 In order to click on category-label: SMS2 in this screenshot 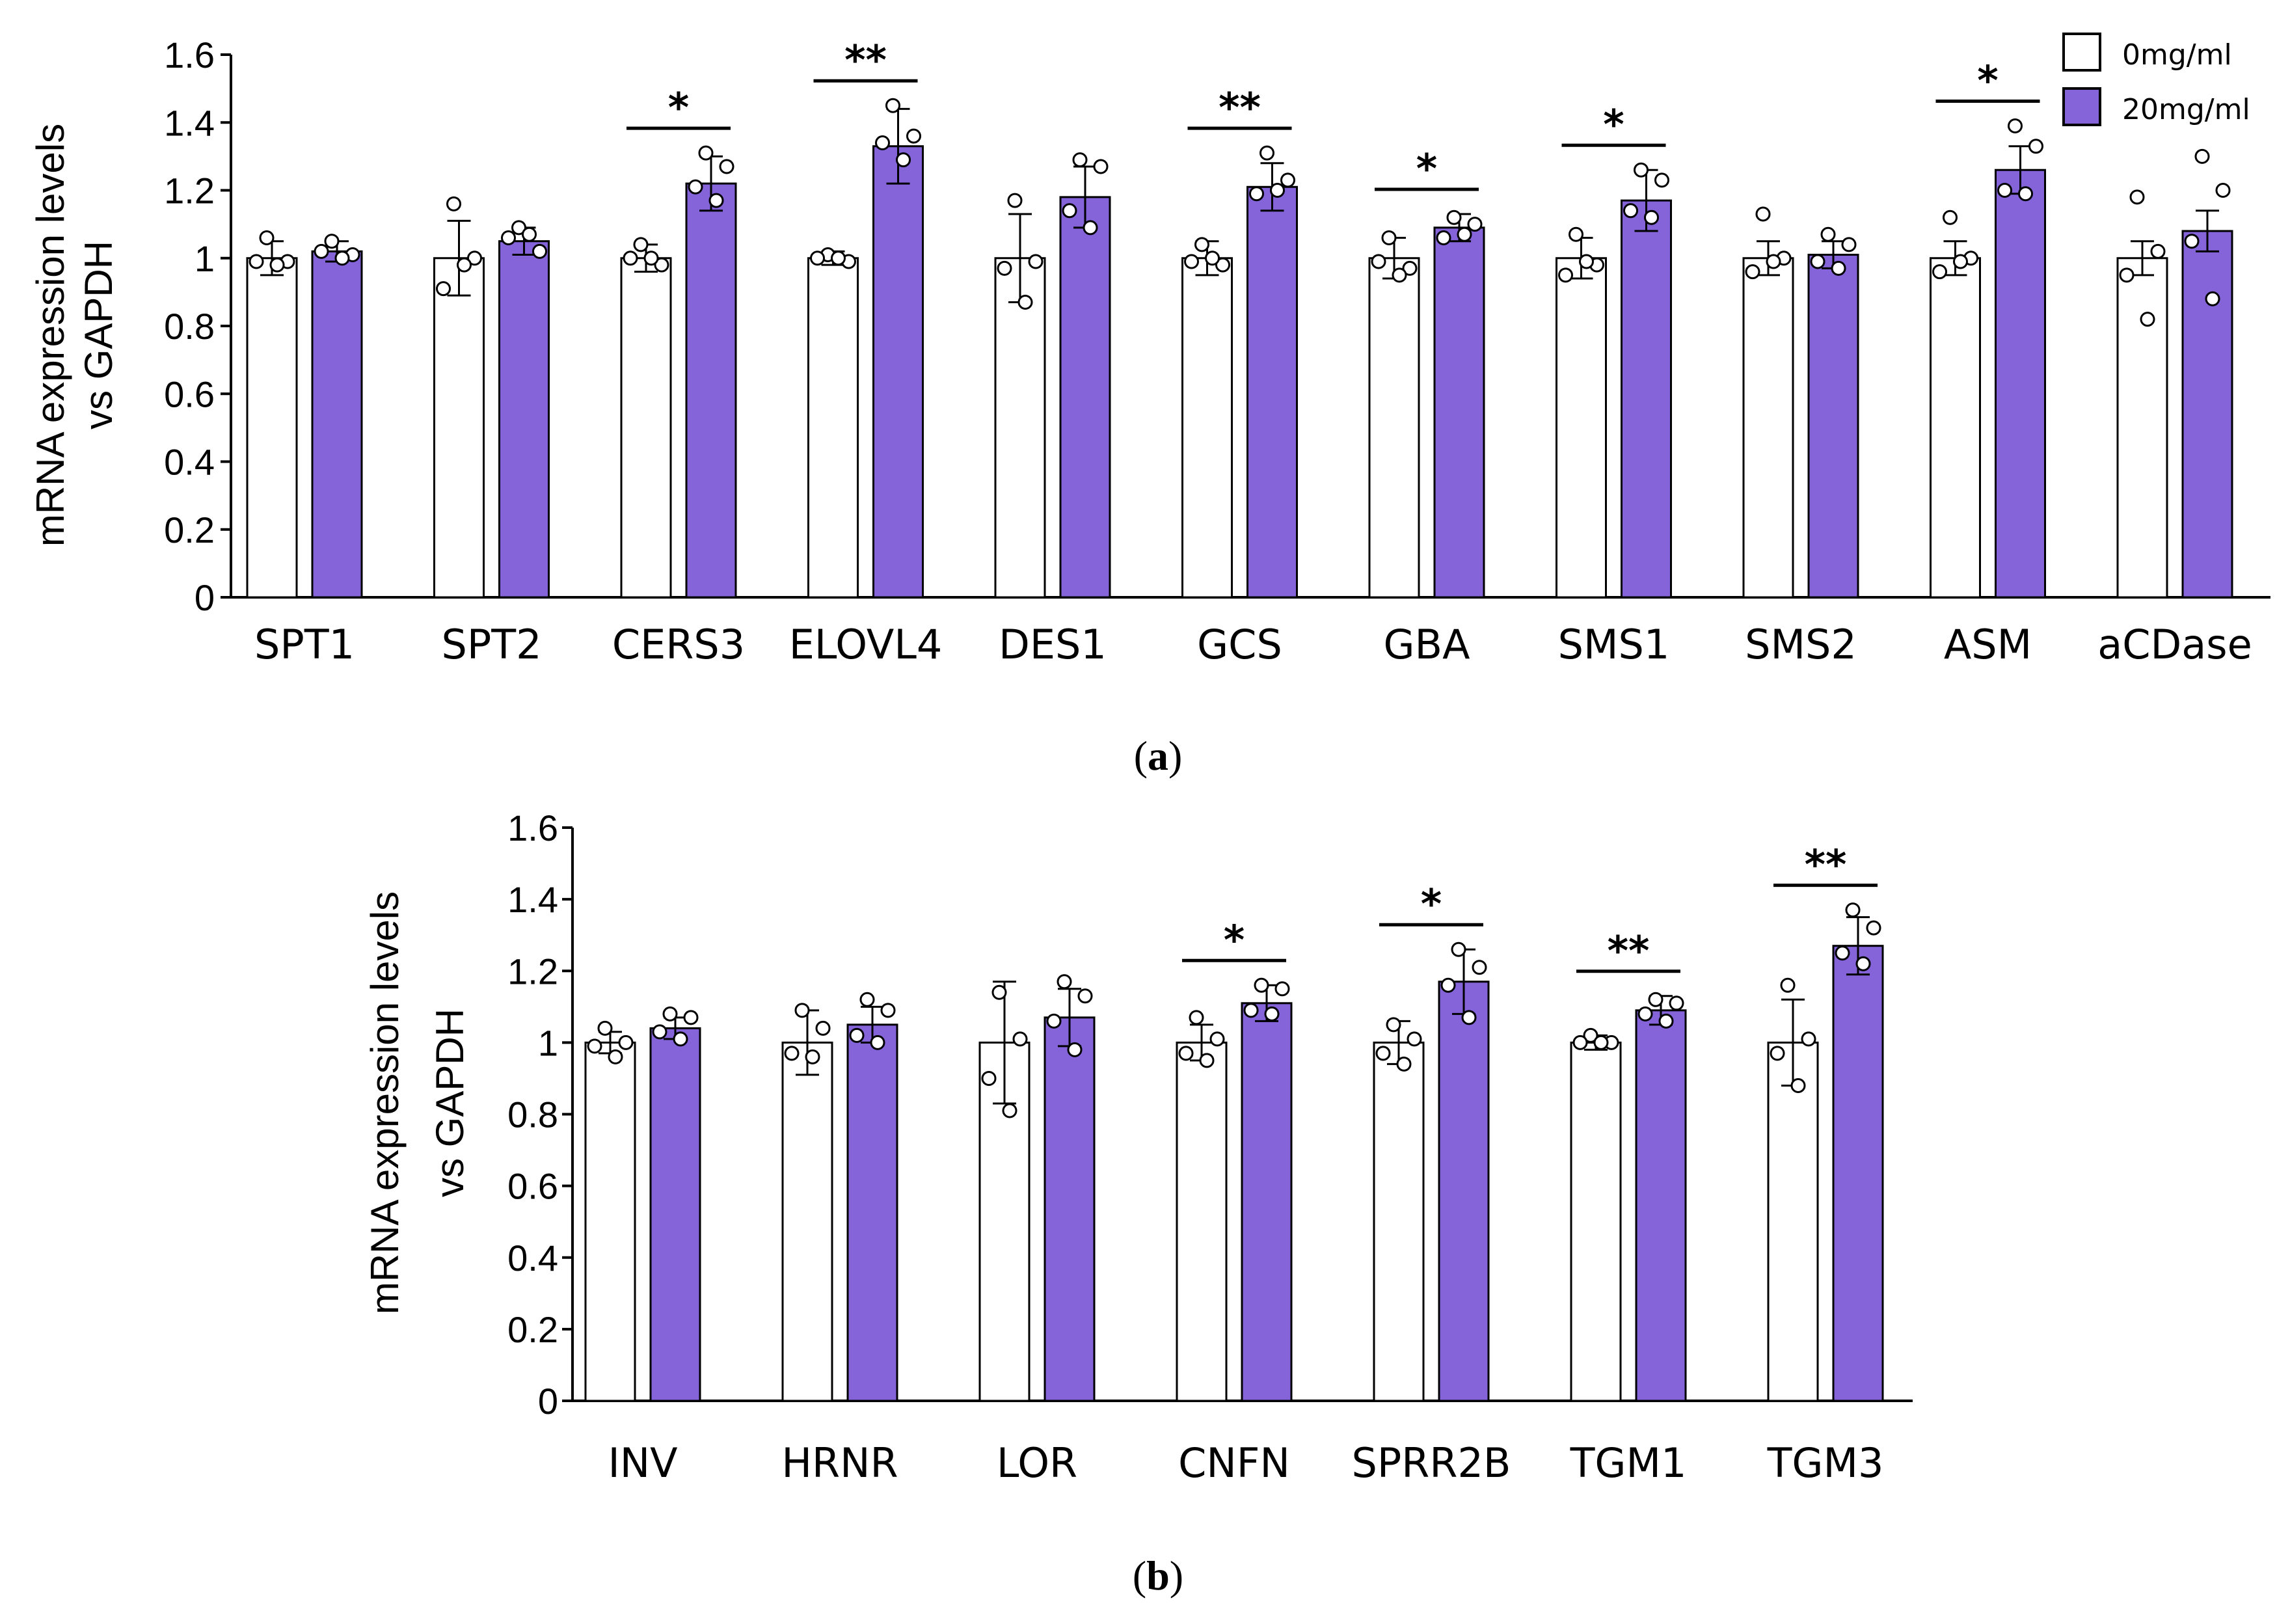, I will do `click(1801, 644)`.